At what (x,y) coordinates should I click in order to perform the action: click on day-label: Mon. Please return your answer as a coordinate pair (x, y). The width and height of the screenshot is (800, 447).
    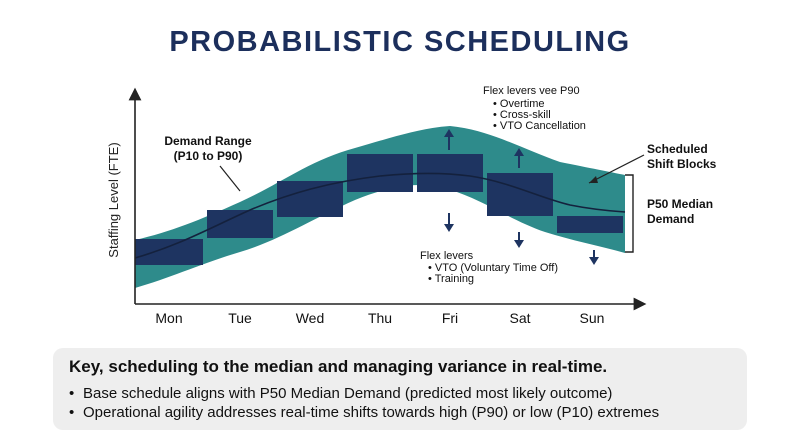
    Looking at the image, I should click on (168, 318).